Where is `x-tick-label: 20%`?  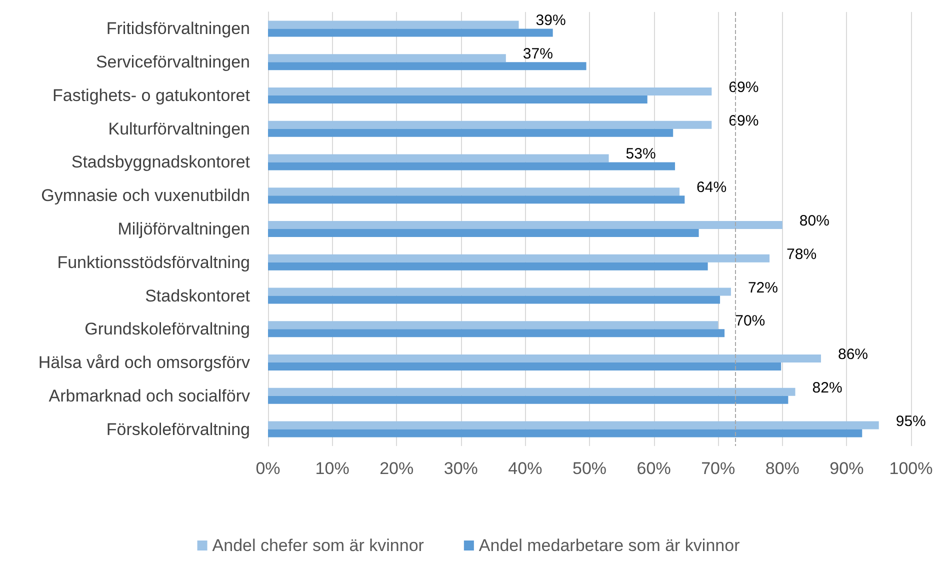
x-tick-label: 20% is located at coordinates (397, 468).